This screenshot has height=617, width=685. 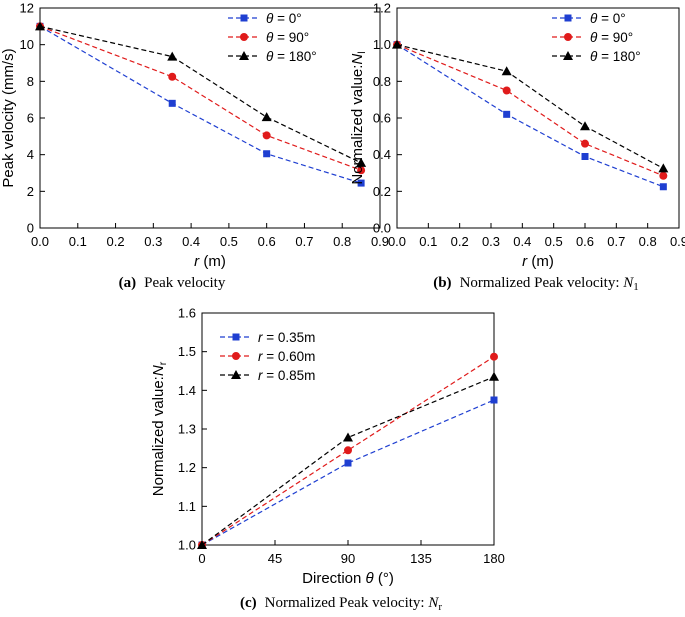 I want to click on x-tick-label: 0.9, so click(x=380, y=241).